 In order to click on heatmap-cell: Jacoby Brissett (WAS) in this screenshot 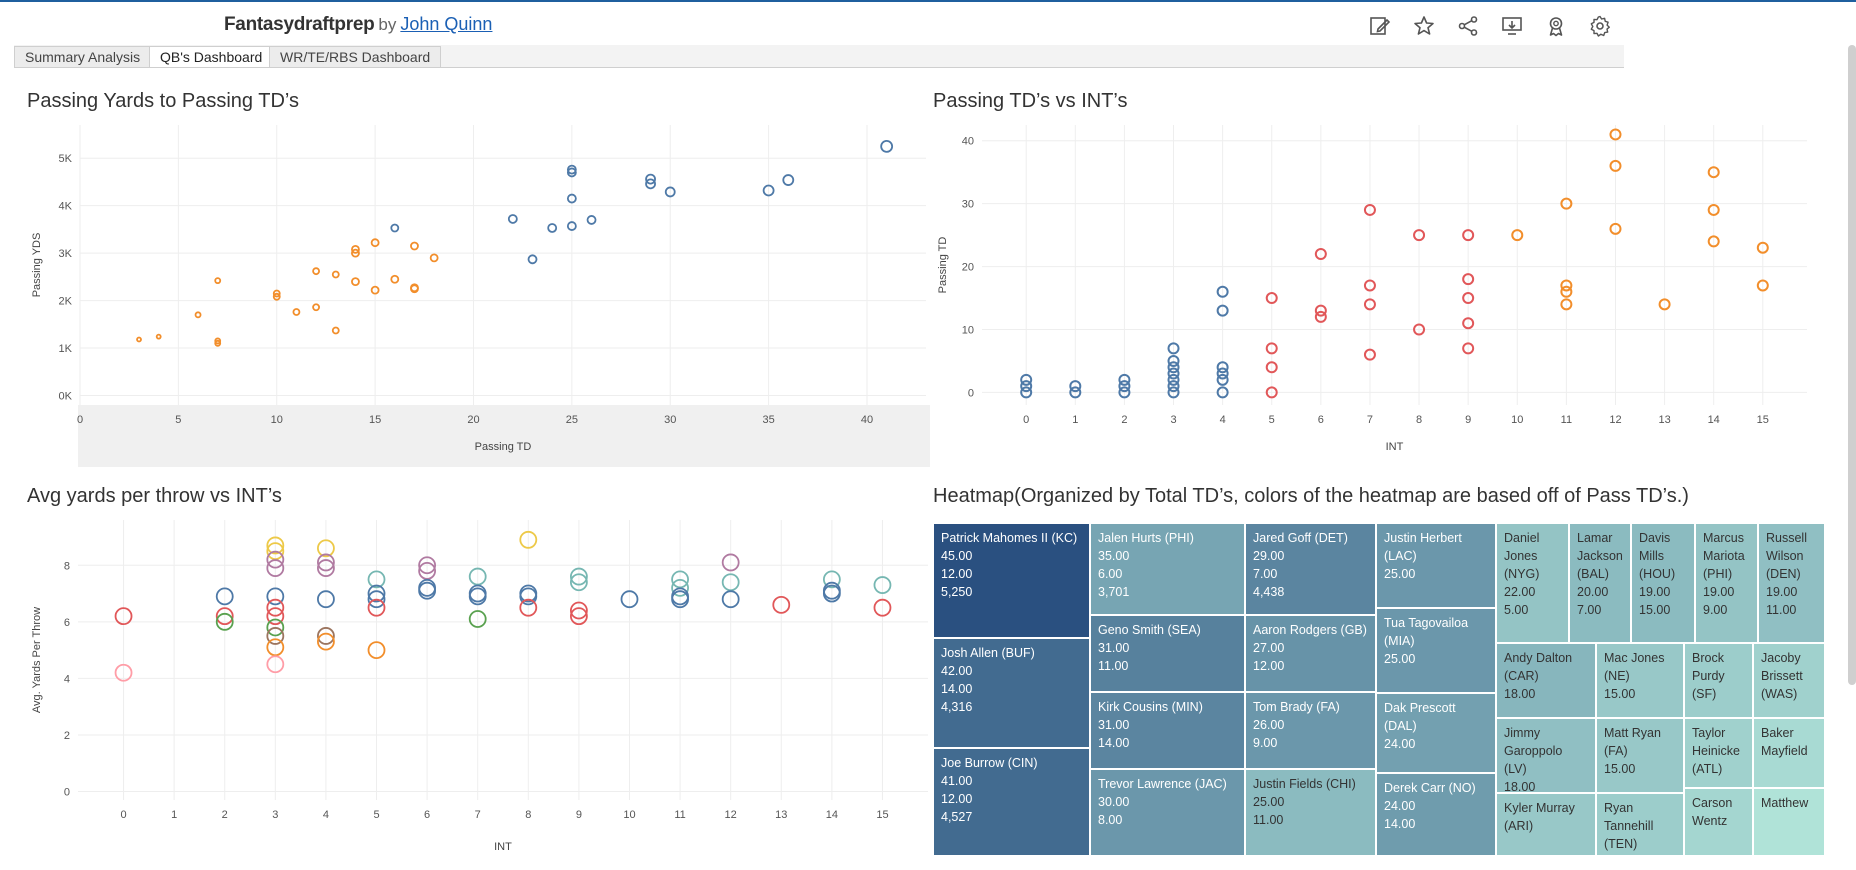, I will do `click(1789, 680)`.